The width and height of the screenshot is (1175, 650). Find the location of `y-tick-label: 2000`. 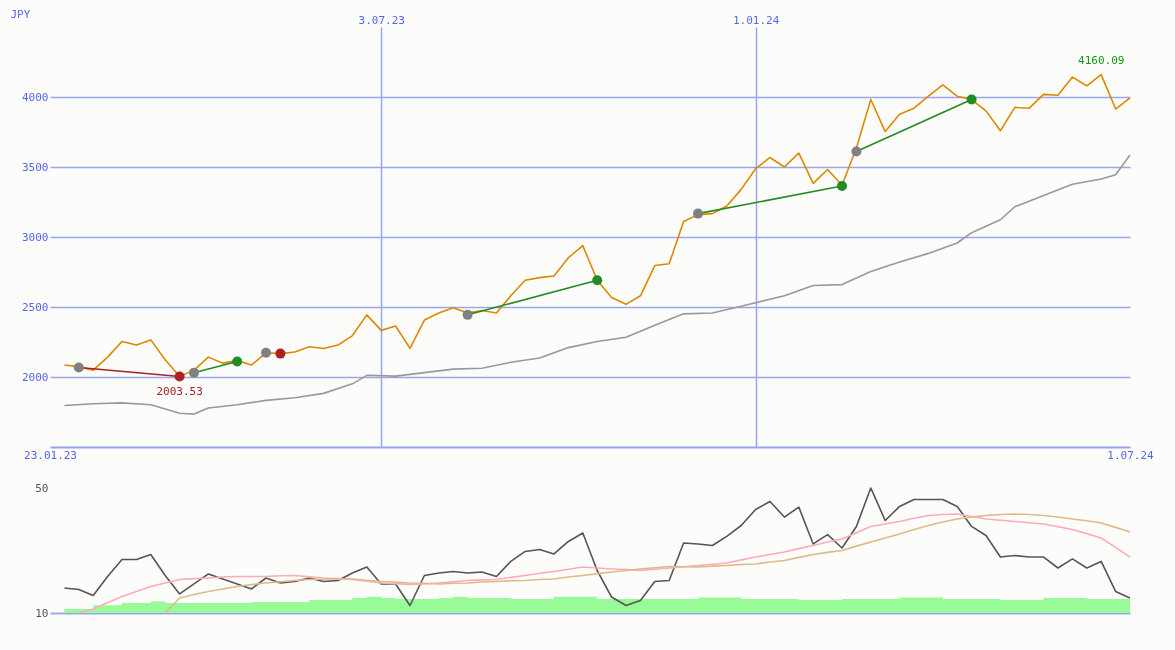

y-tick-label: 2000 is located at coordinates (35, 377).